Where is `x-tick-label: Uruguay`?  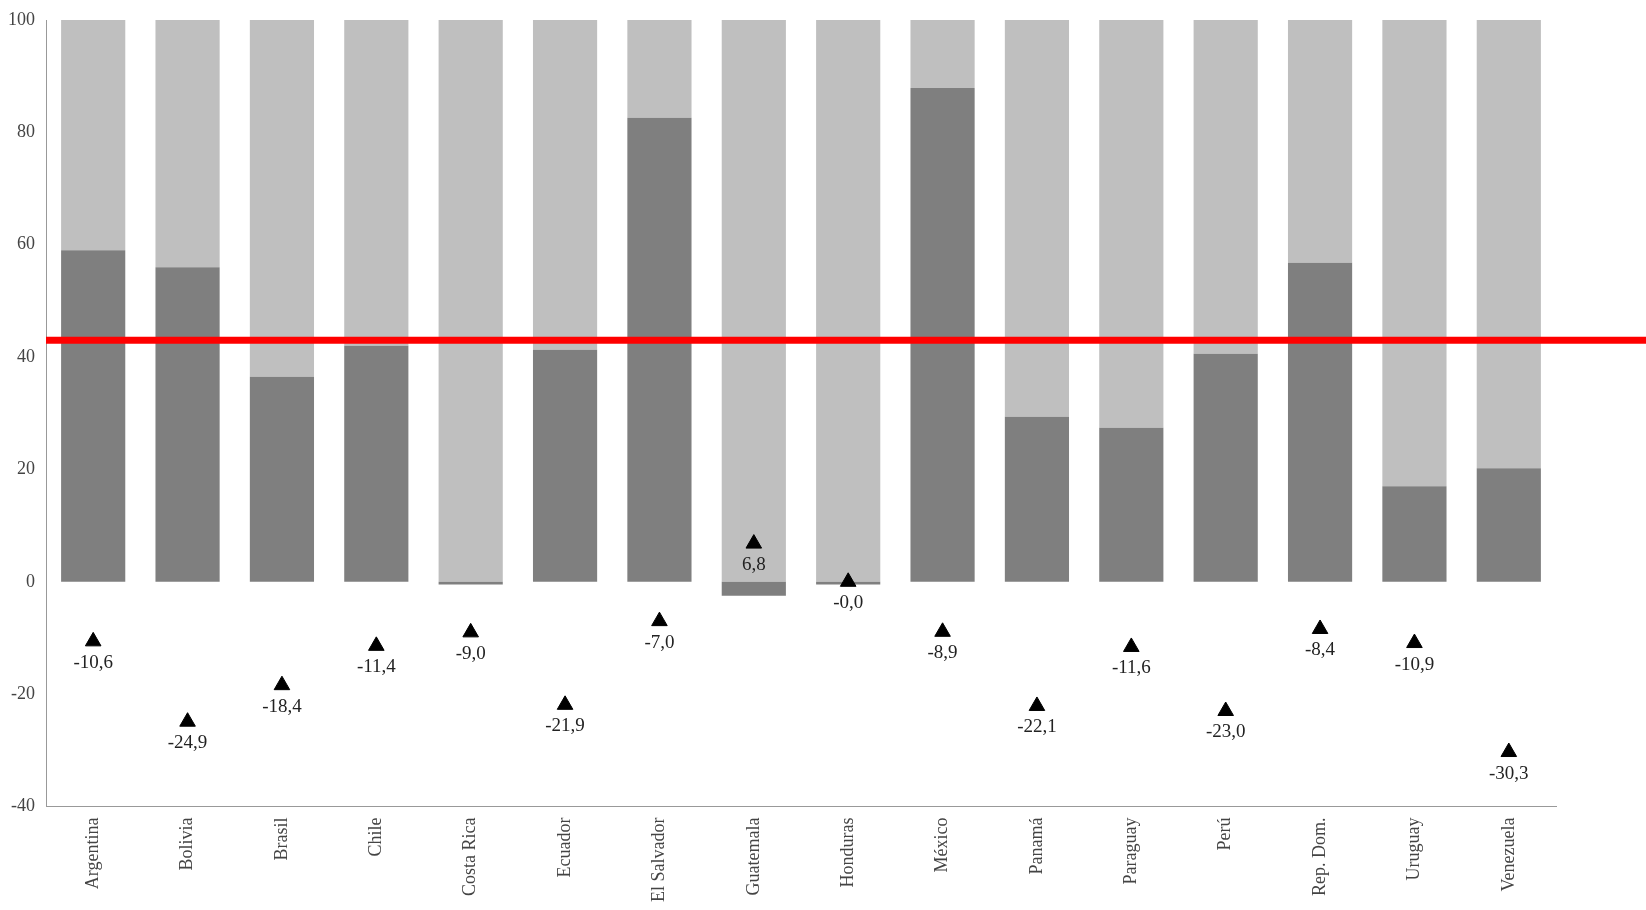 x-tick-label: Uruguay is located at coordinates (1413, 849).